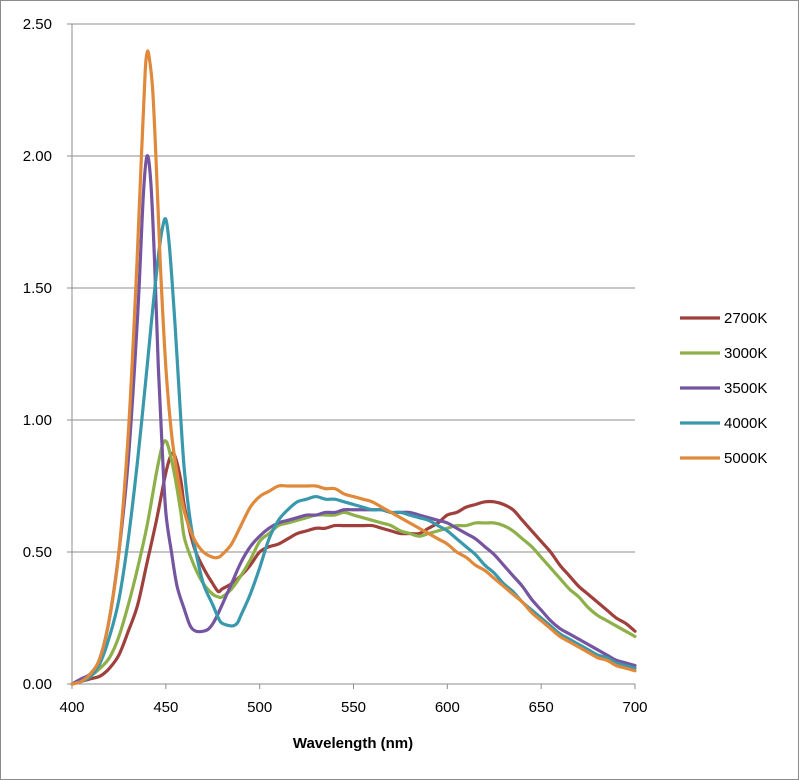 The width and height of the screenshot is (799, 780). I want to click on y-tick-label: 2.00, so click(37, 156).